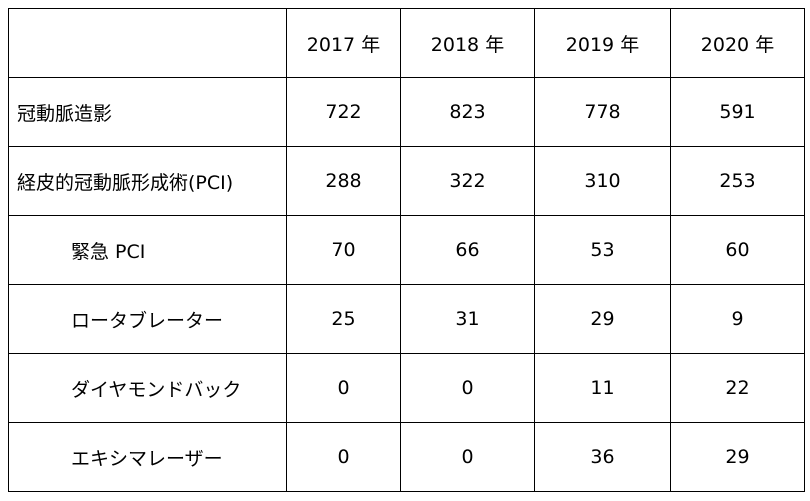 The width and height of the screenshot is (810, 501). Describe the element at coordinates (602, 388) in the screenshot. I see `cell-value: 11` at that location.